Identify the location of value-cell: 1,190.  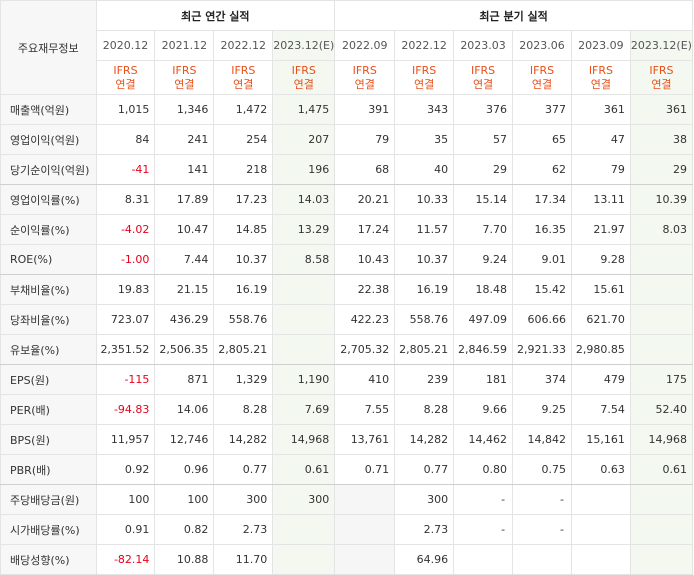
(304, 379).